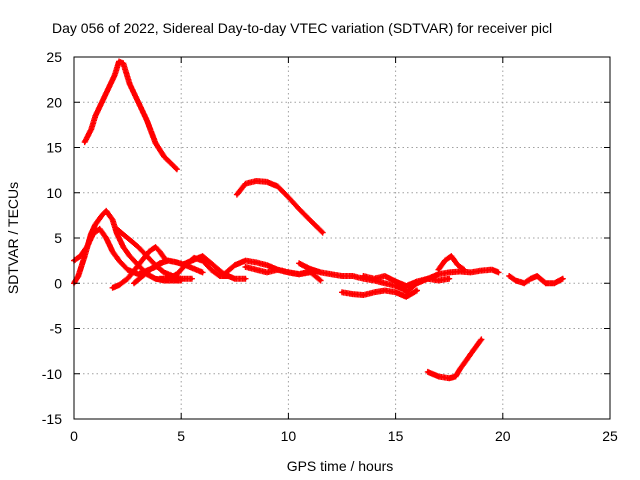 Image resolution: width=640 pixels, height=480 pixels. I want to click on y-tick-label: 10, so click(54, 193).